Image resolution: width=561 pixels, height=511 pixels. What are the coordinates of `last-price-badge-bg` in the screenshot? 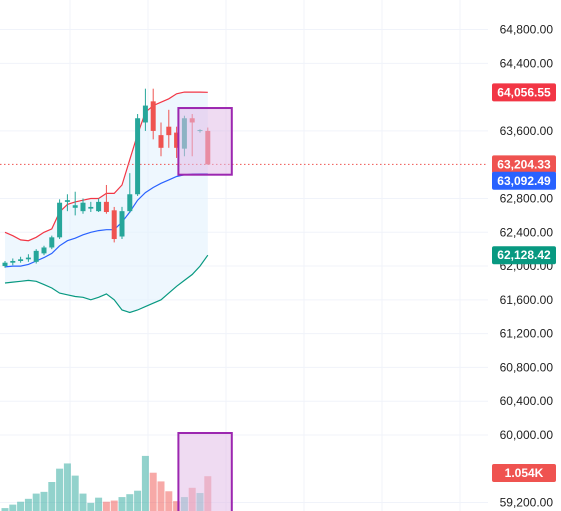 It's located at (524, 164).